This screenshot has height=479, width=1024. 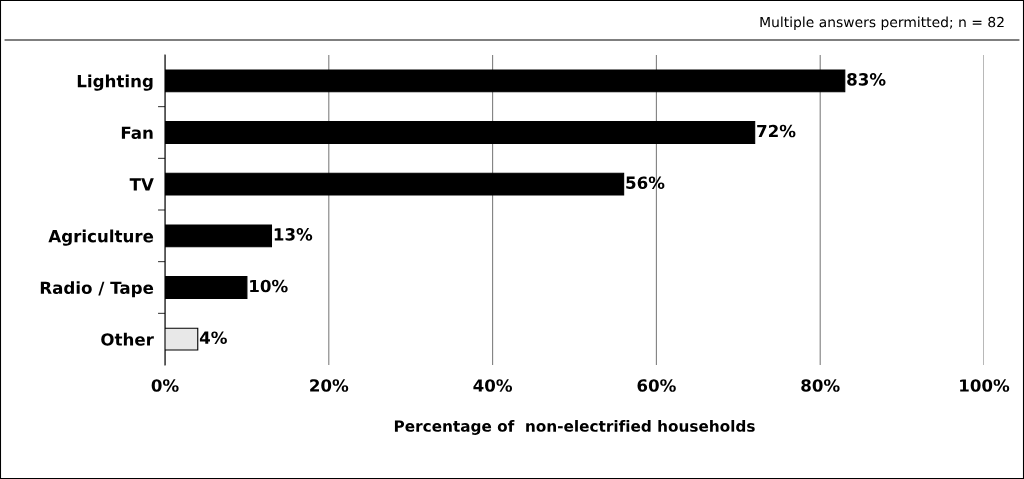 I want to click on data-label: 56%, so click(x=645, y=182).